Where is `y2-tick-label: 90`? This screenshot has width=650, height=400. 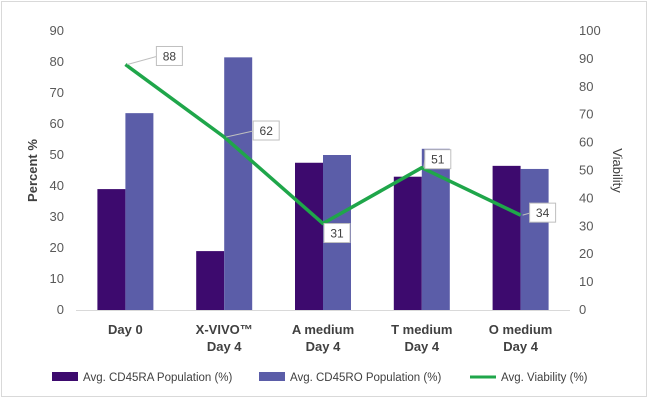
y2-tick-label: 90 is located at coordinates (586, 58).